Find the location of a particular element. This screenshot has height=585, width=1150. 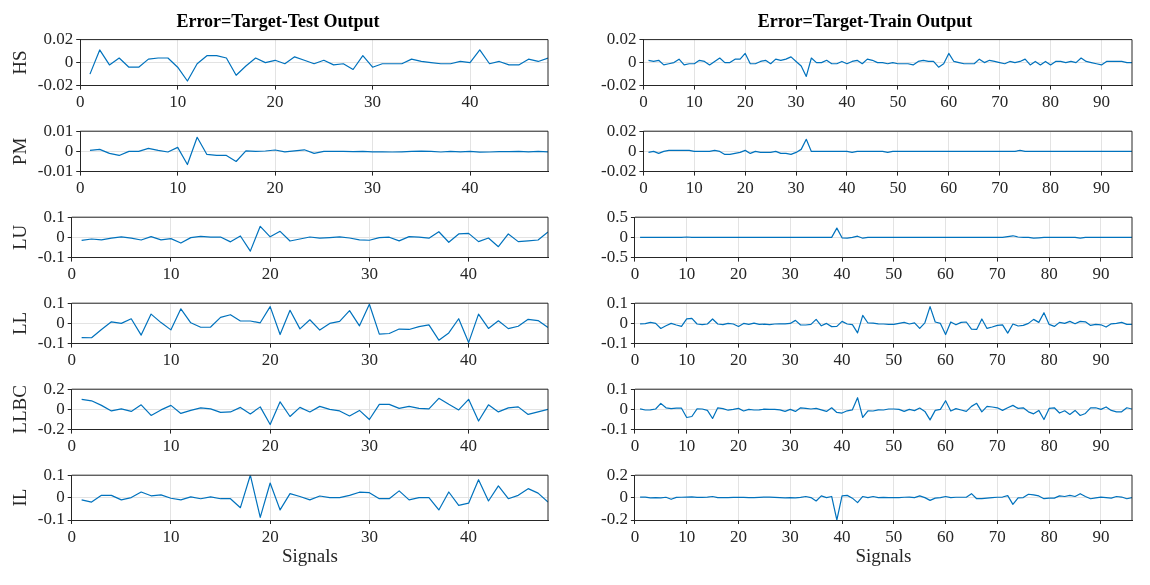

y-tick-label: 0.5 is located at coordinates (617, 216).